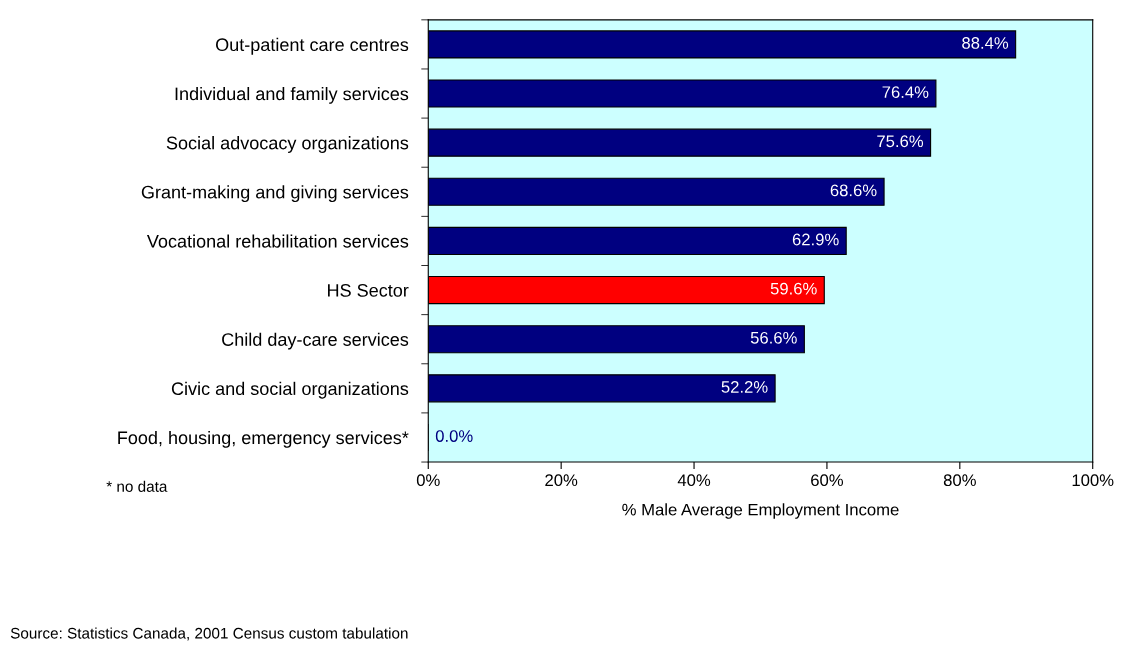  Describe the element at coordinates (694, 480) in the screenshot. I see `x-tick-label: 40%` at that location.